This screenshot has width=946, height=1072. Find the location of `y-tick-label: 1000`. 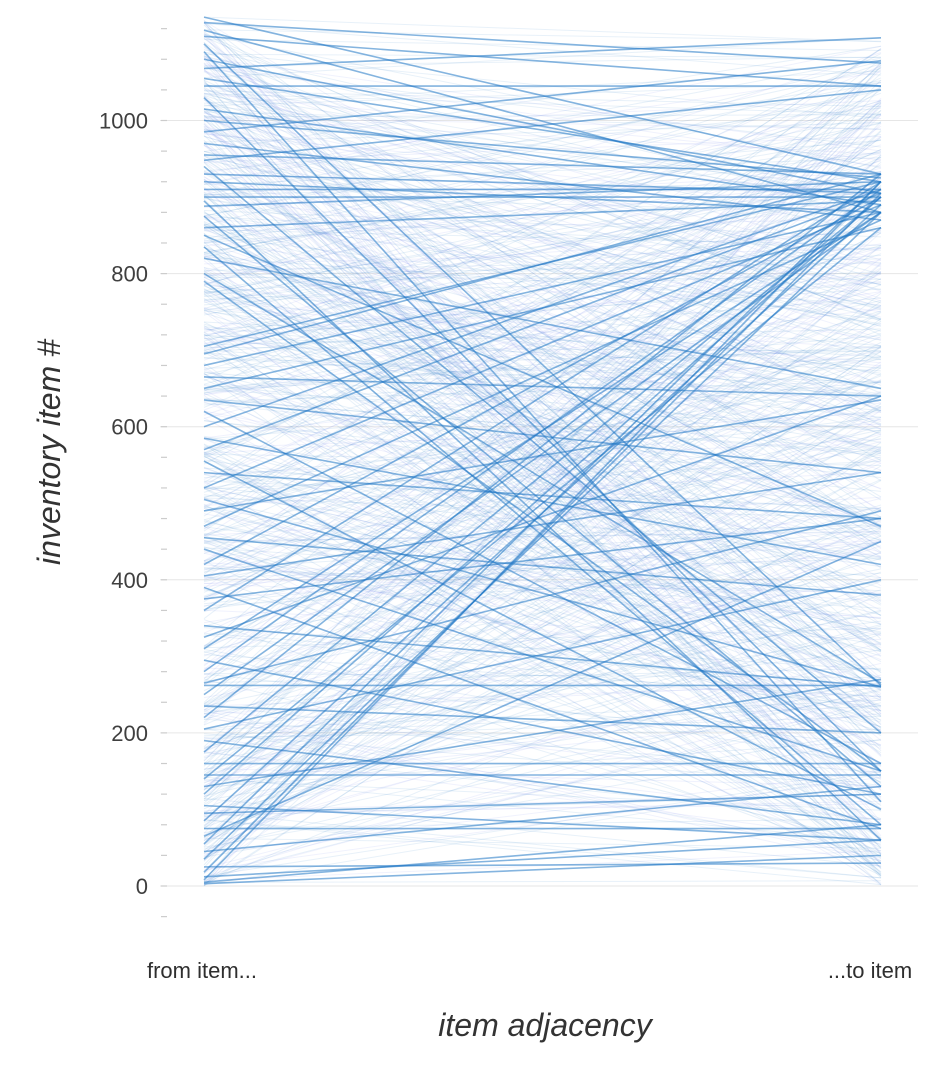

y-tick-label: 1000 is located at coordinates (123, 121).